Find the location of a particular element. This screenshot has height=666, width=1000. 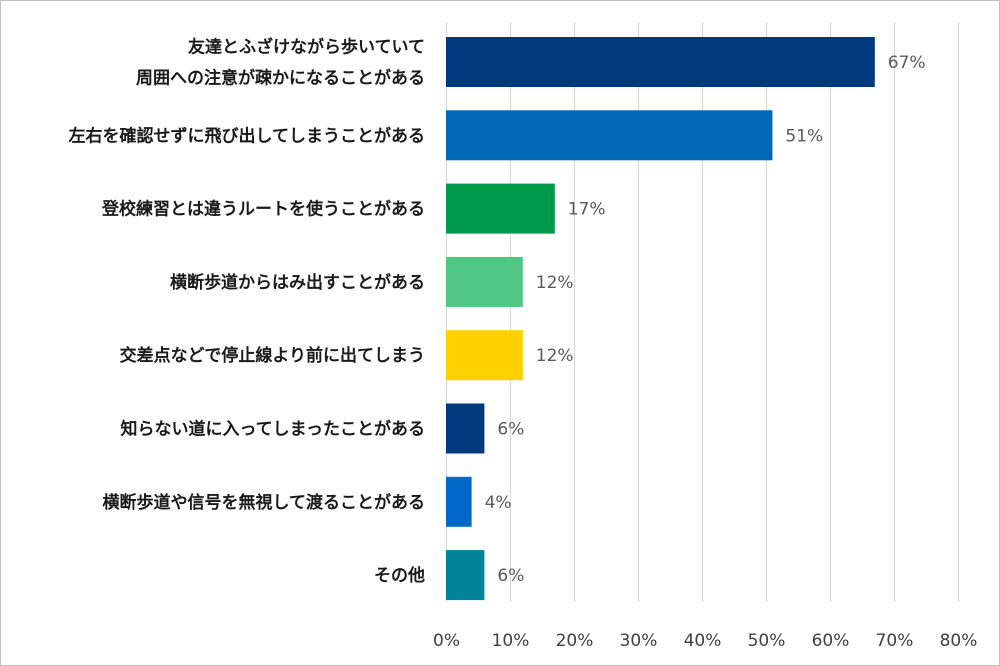

x-tick-label: 20% is located at coordinates (575, 641).